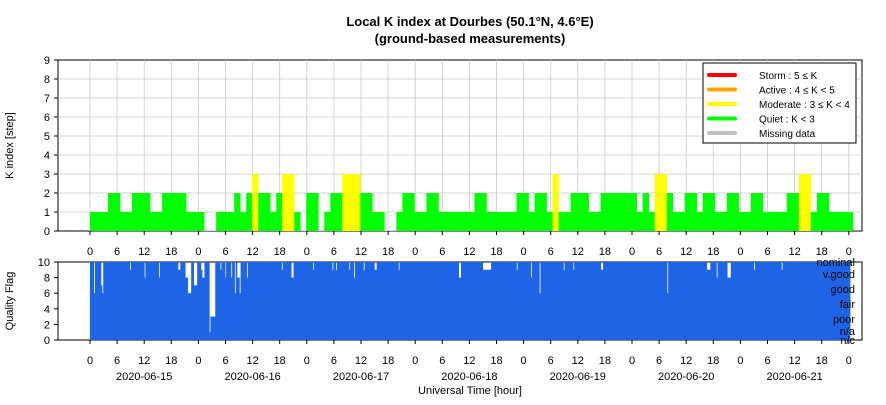  What do you see at coordinates (415, 361) in the screenshot?
I see `q-x-tick-label: 0` at bounding box center [415, 361].